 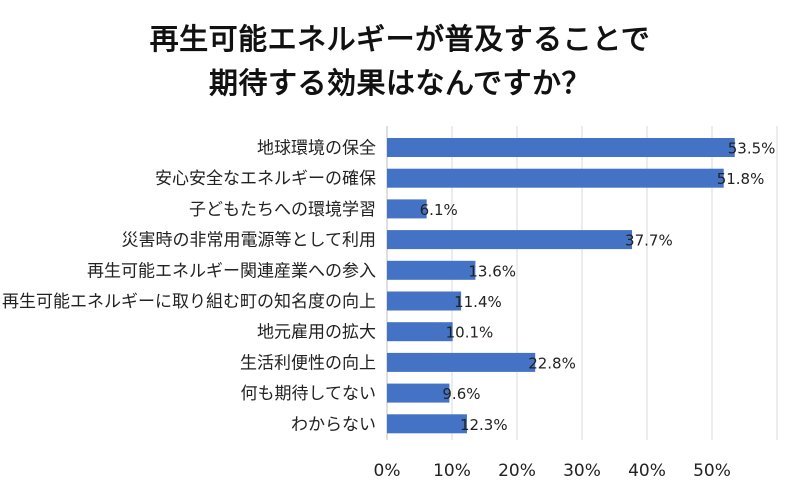 What do you see at coordinates (484, 425) in the screenshot?
I see `value-label: 12.3%` at bounding box center [484, 425].